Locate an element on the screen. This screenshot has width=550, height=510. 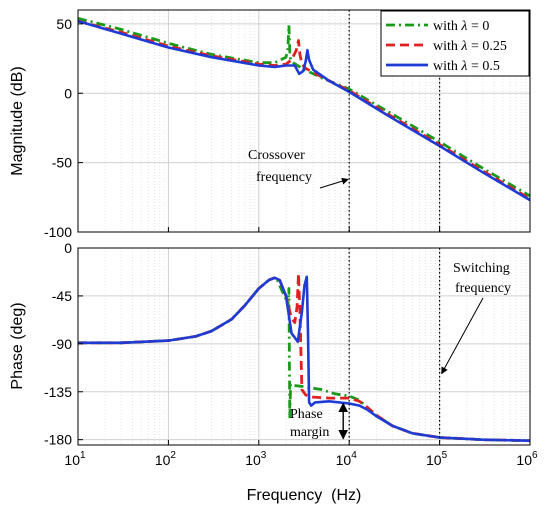
phase-y-ticks: -180 -135 -90 -45 0 is located at coordinates (63, 344).